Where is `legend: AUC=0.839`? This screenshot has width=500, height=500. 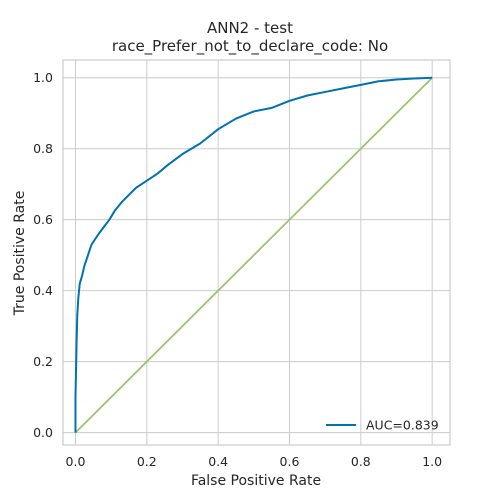
legend: AUC=0.839 is located at coordinates (382, 425).